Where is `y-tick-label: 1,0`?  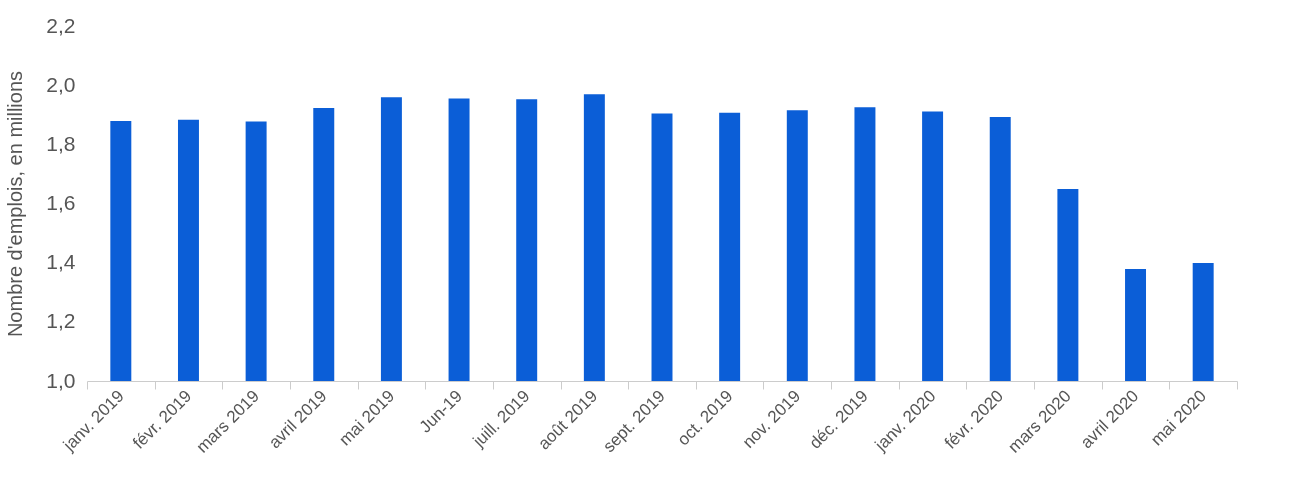 y-tick-label: 1,0 is located at coordinates (61, 380).